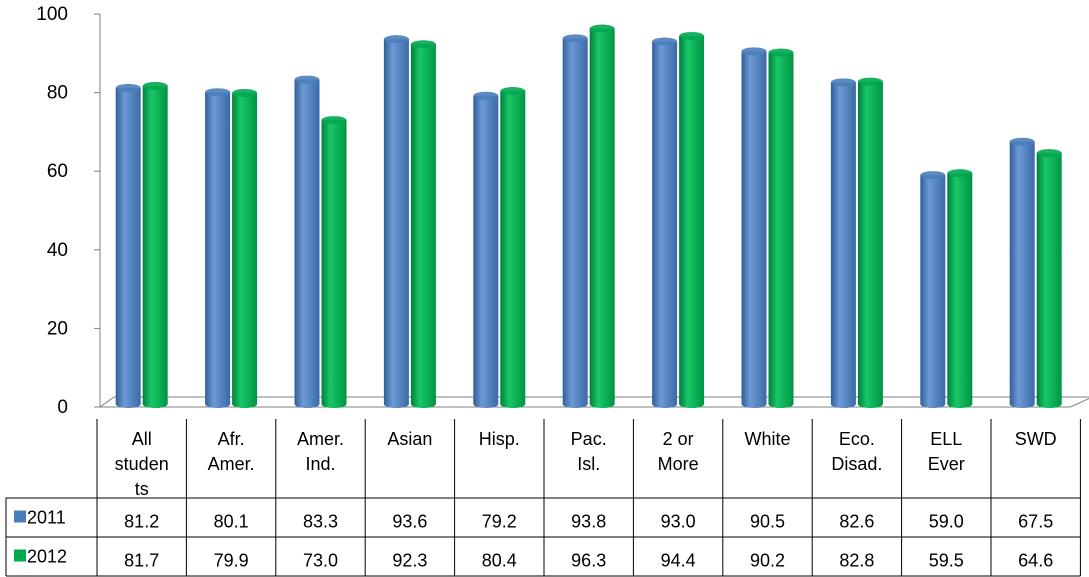 This screenshot has width=1089, height=577. Describe the element at coordinates (588, 464) in the screenshot. I see `category-label: Isl.` at that location.